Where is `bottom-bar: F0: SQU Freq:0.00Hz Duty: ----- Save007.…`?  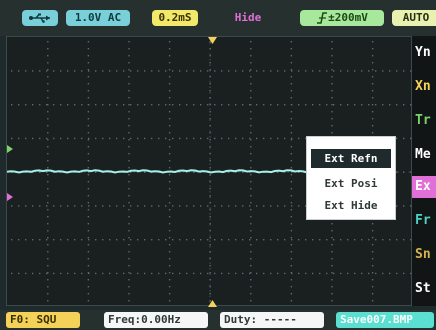
bottom-bar: F0: SQU Freq:0.00Hz Duty: ----- Save007.… is located at coordinates (218, 320).